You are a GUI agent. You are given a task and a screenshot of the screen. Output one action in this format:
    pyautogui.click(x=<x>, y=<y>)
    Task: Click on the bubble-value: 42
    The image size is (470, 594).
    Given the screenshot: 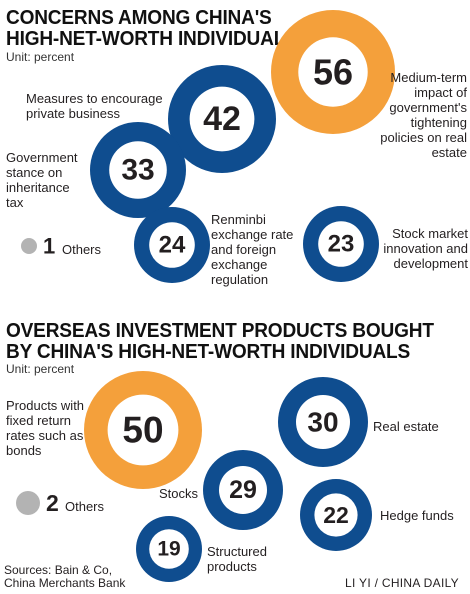 What is the action you would take?
    pyautogui.click(x=222, y=119)
    